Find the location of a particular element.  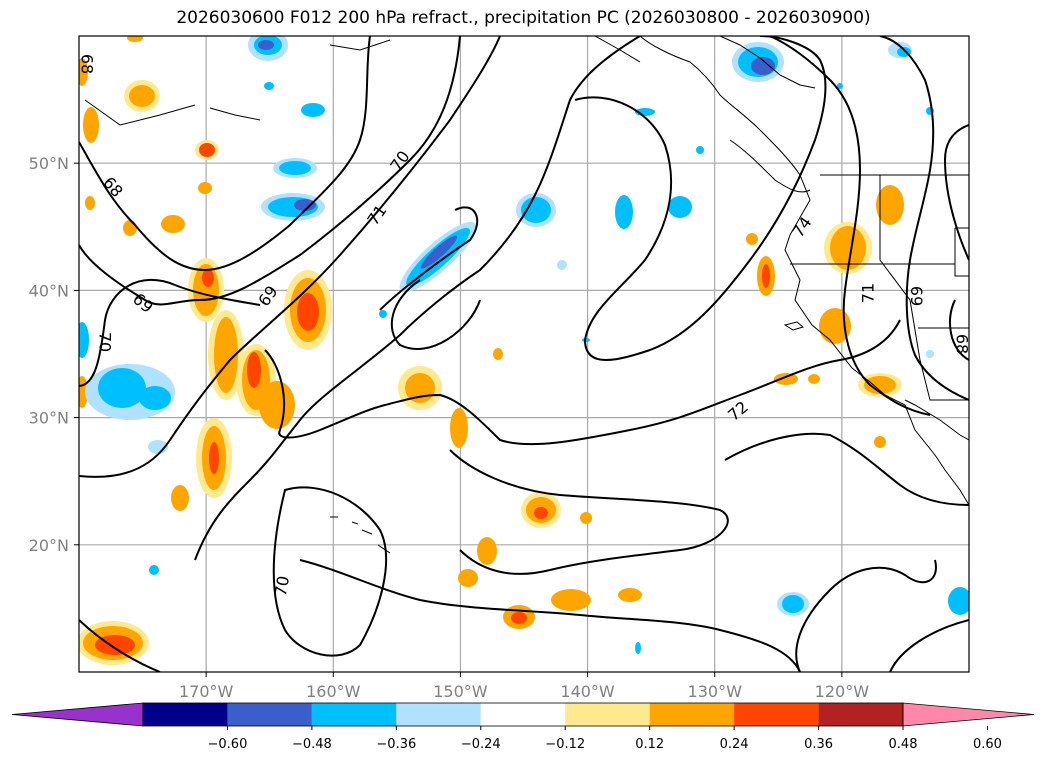

lon-tick-label: 170°W is located at coordinates (206, 691).